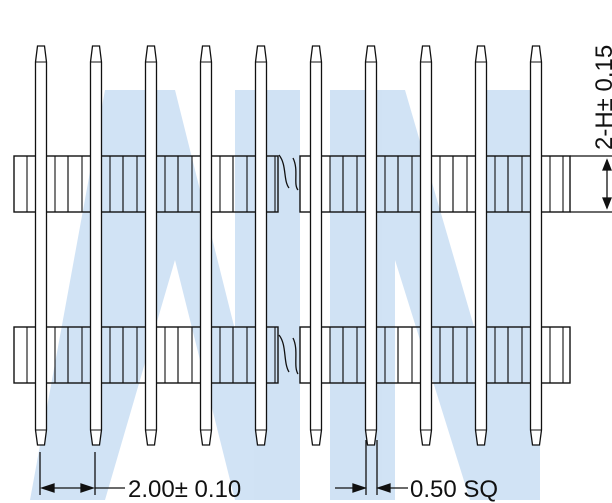 This screenshot has width=612, height=503. Describe the element at coordinates (454, 489) in the screenshot. I see `pin-size-dimension-label: 0.50 SQ` at that location.